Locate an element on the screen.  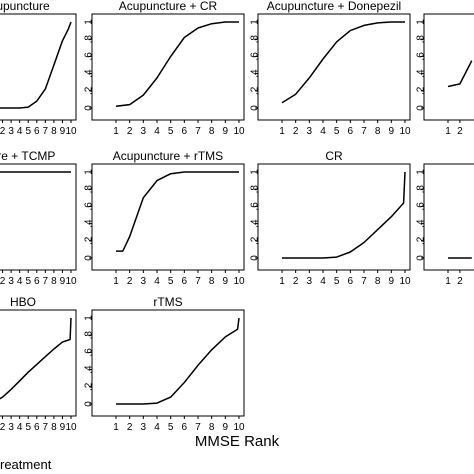
panel-title: rTMS is located at coordinates (167, 302).